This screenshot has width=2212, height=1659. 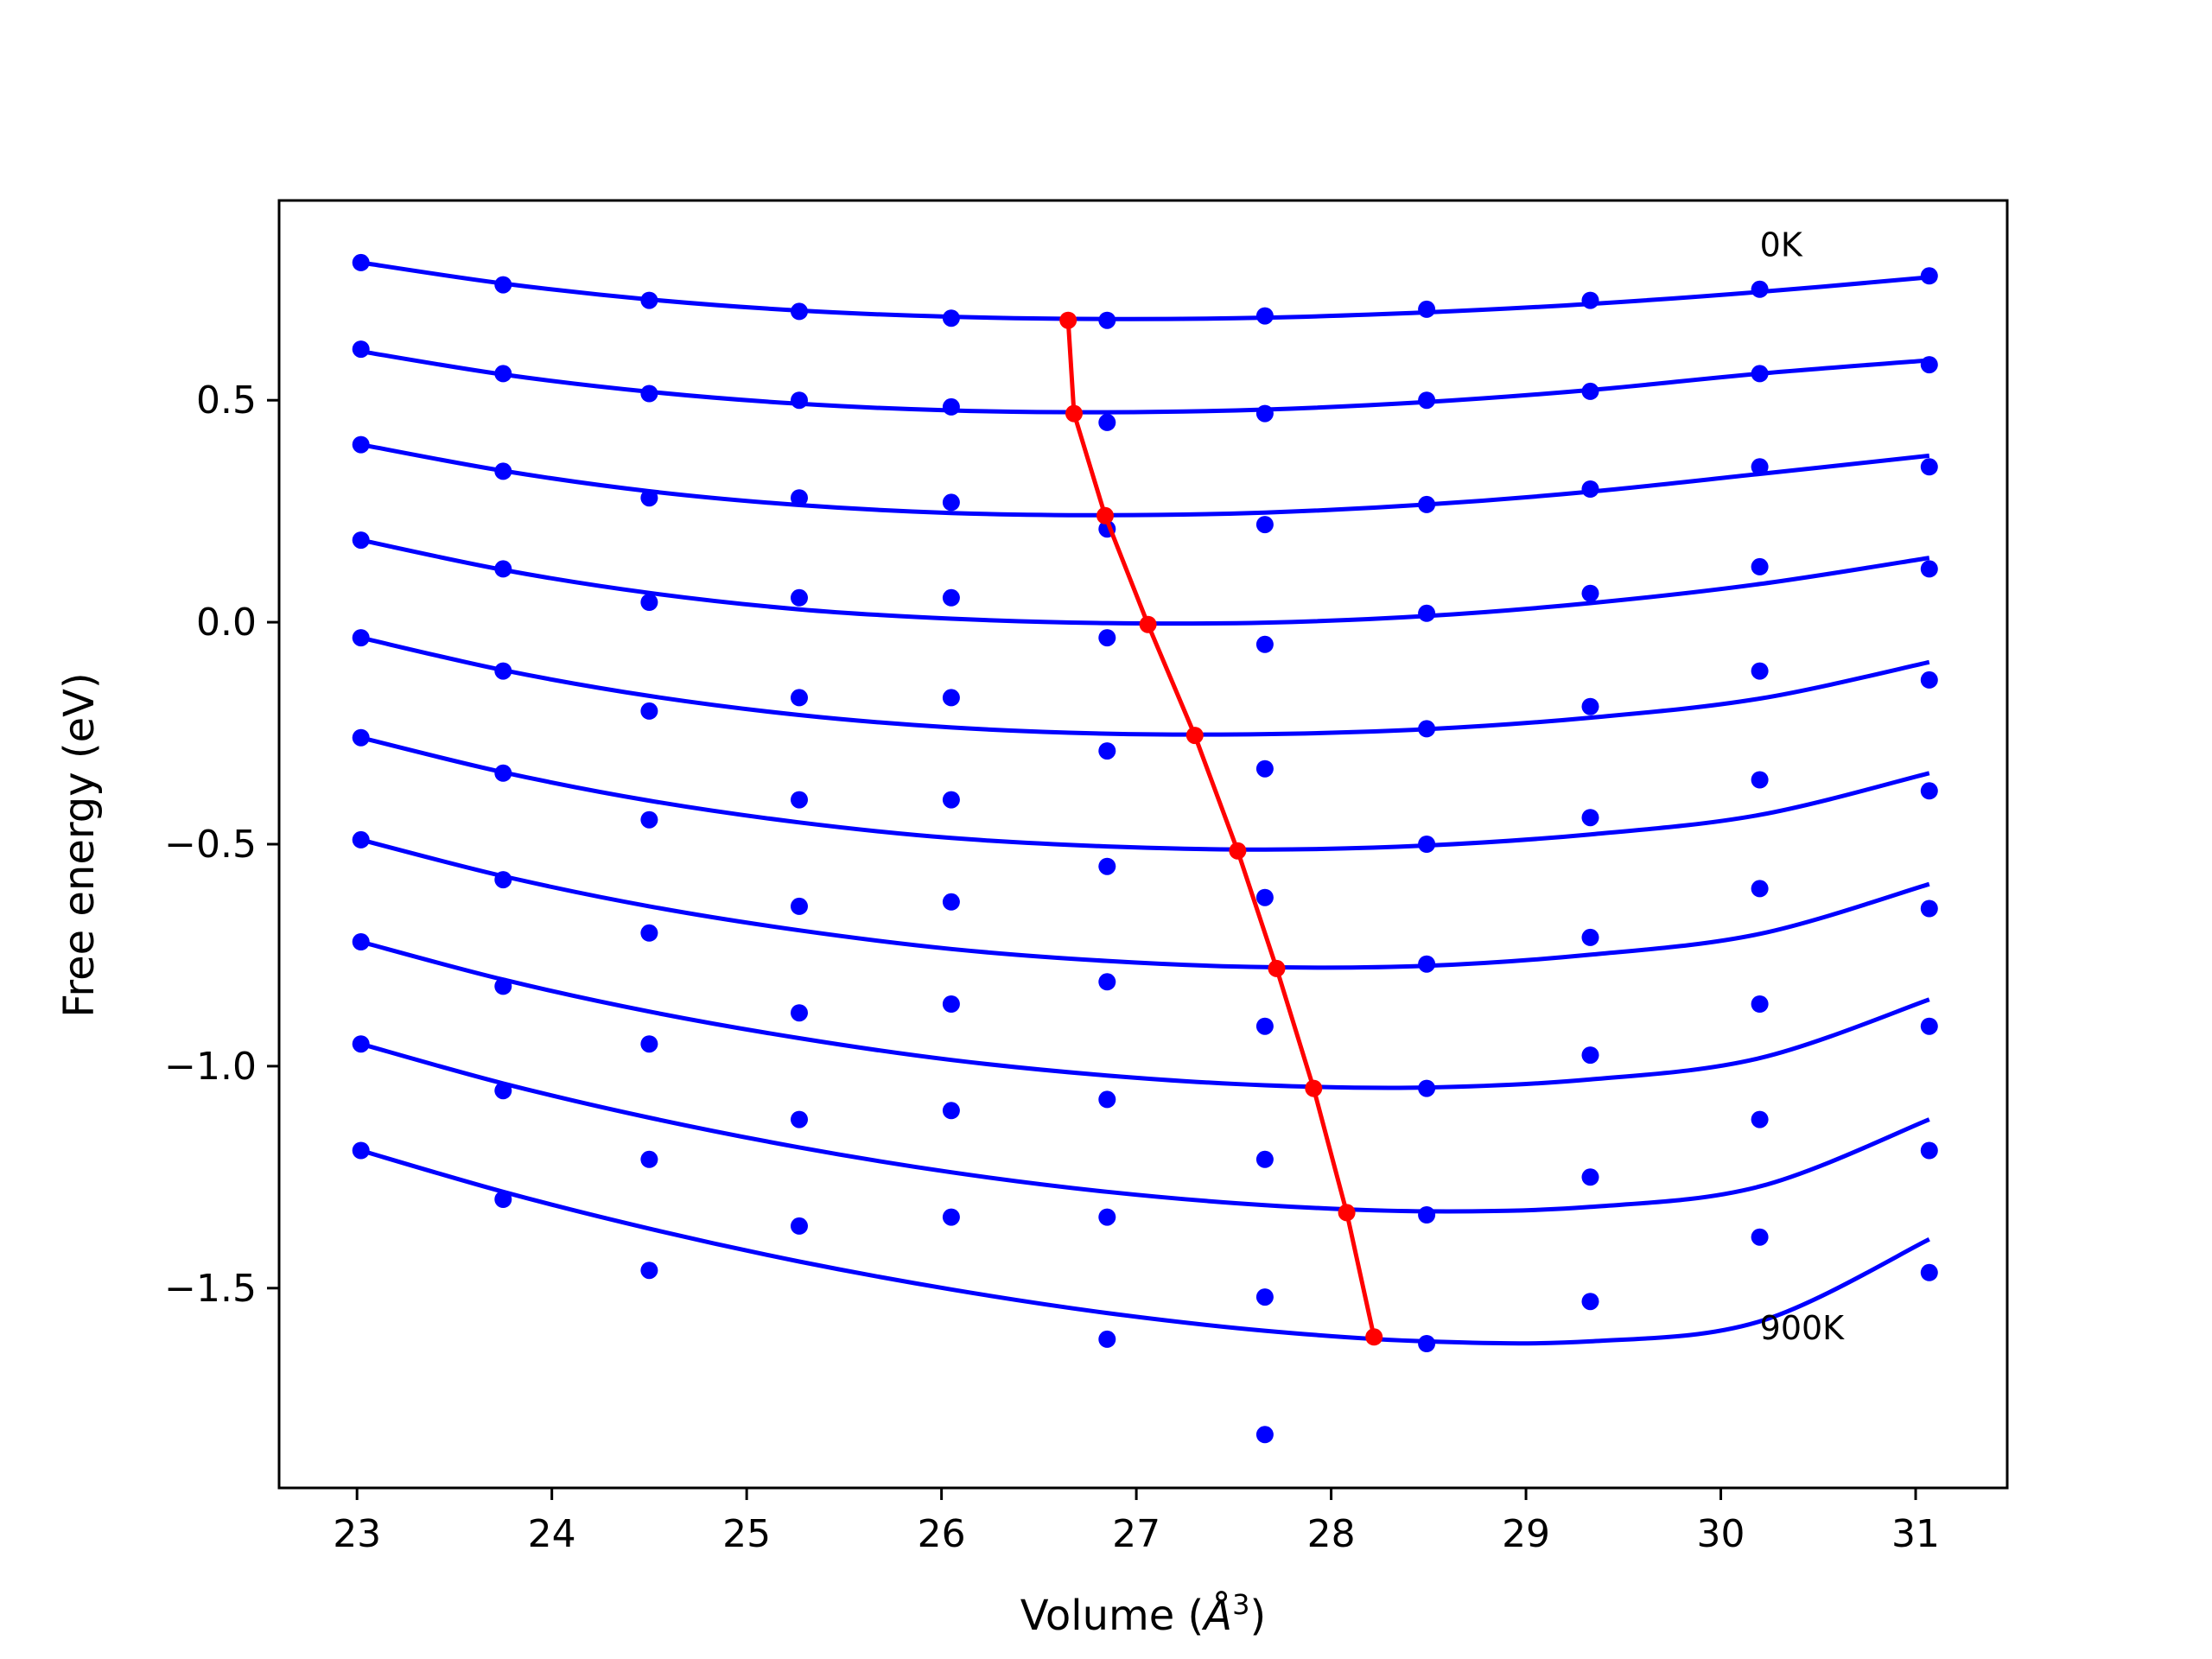 What do you see at coordinates (1526, 1534) in the screenshot?
I see `x-tick-label: 29` at bounding box center [1526, 1534].